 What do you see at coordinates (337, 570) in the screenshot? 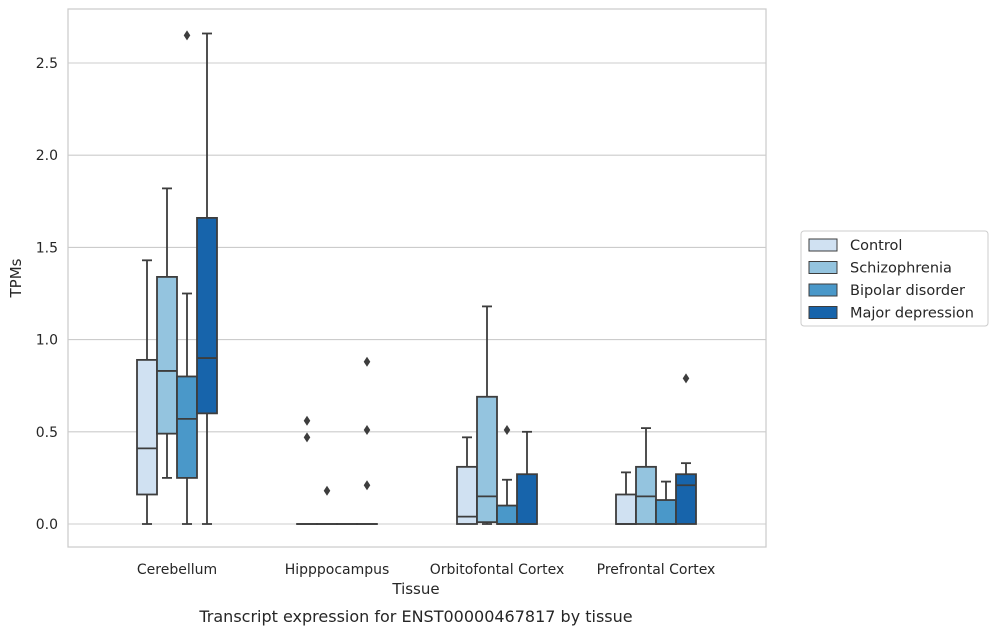
I see `x-tick-label: Hipppocampus` at bounding box center [337, 570].